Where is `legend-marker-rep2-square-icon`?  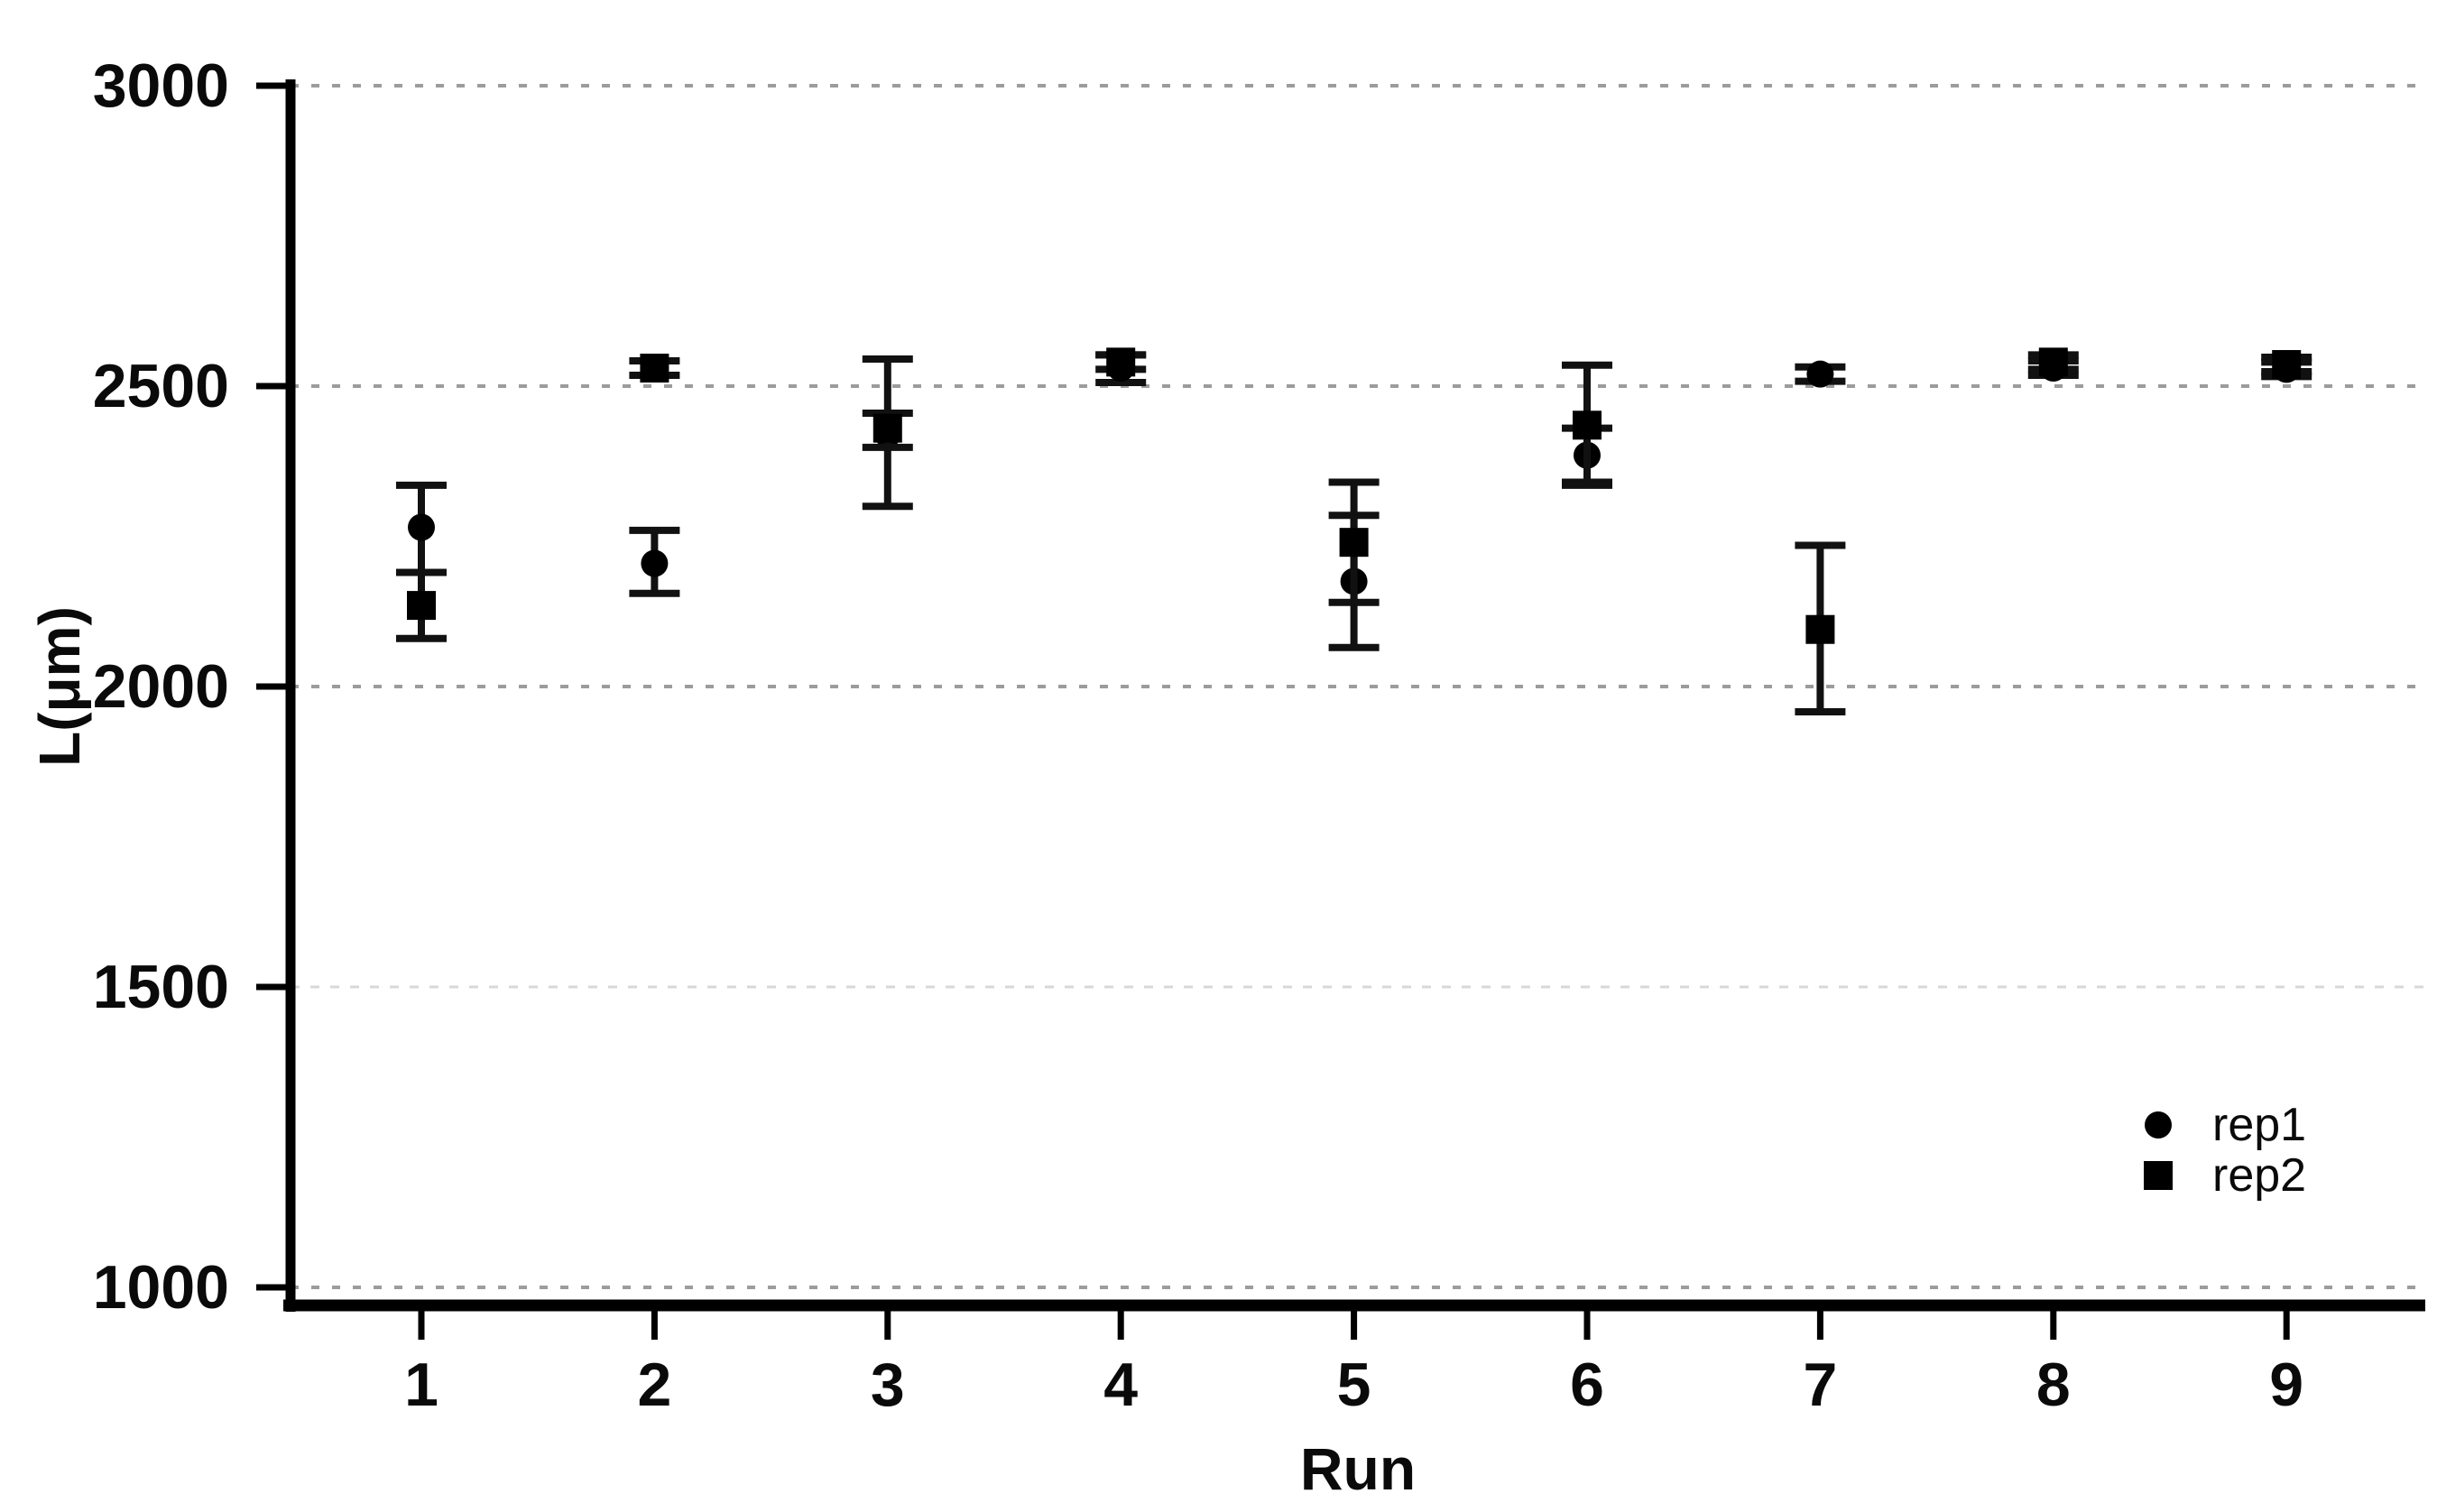
legend-marker-rep2-square-icon is located at coordinates (2159, 1175).